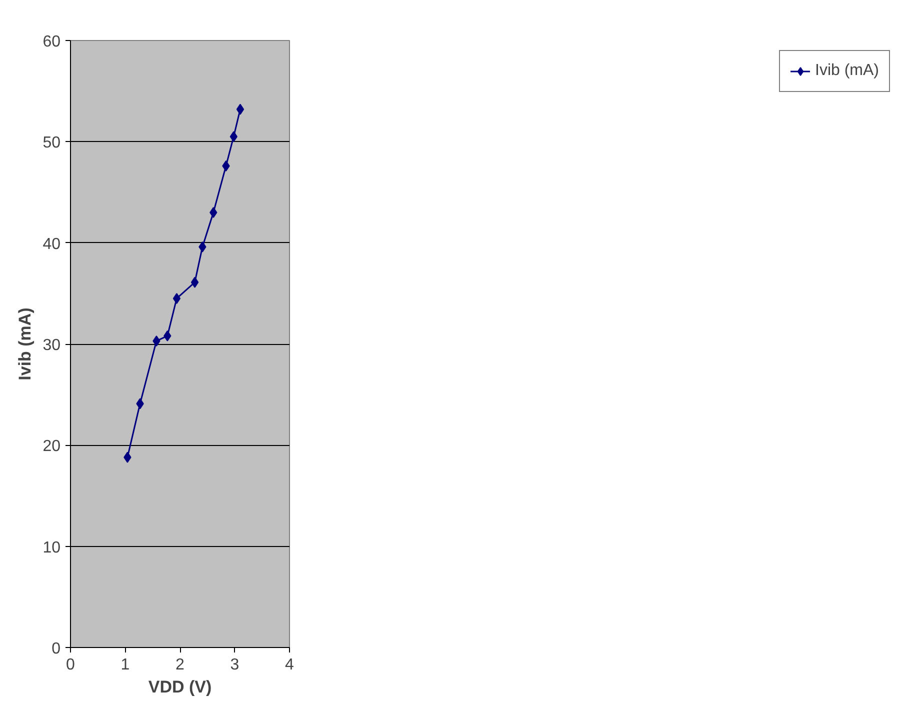 This screenshot has width=902, height=719. Describe the element at coordinates (71, 665) in the screenshot. I see `x-tick-label: 0` at that location.